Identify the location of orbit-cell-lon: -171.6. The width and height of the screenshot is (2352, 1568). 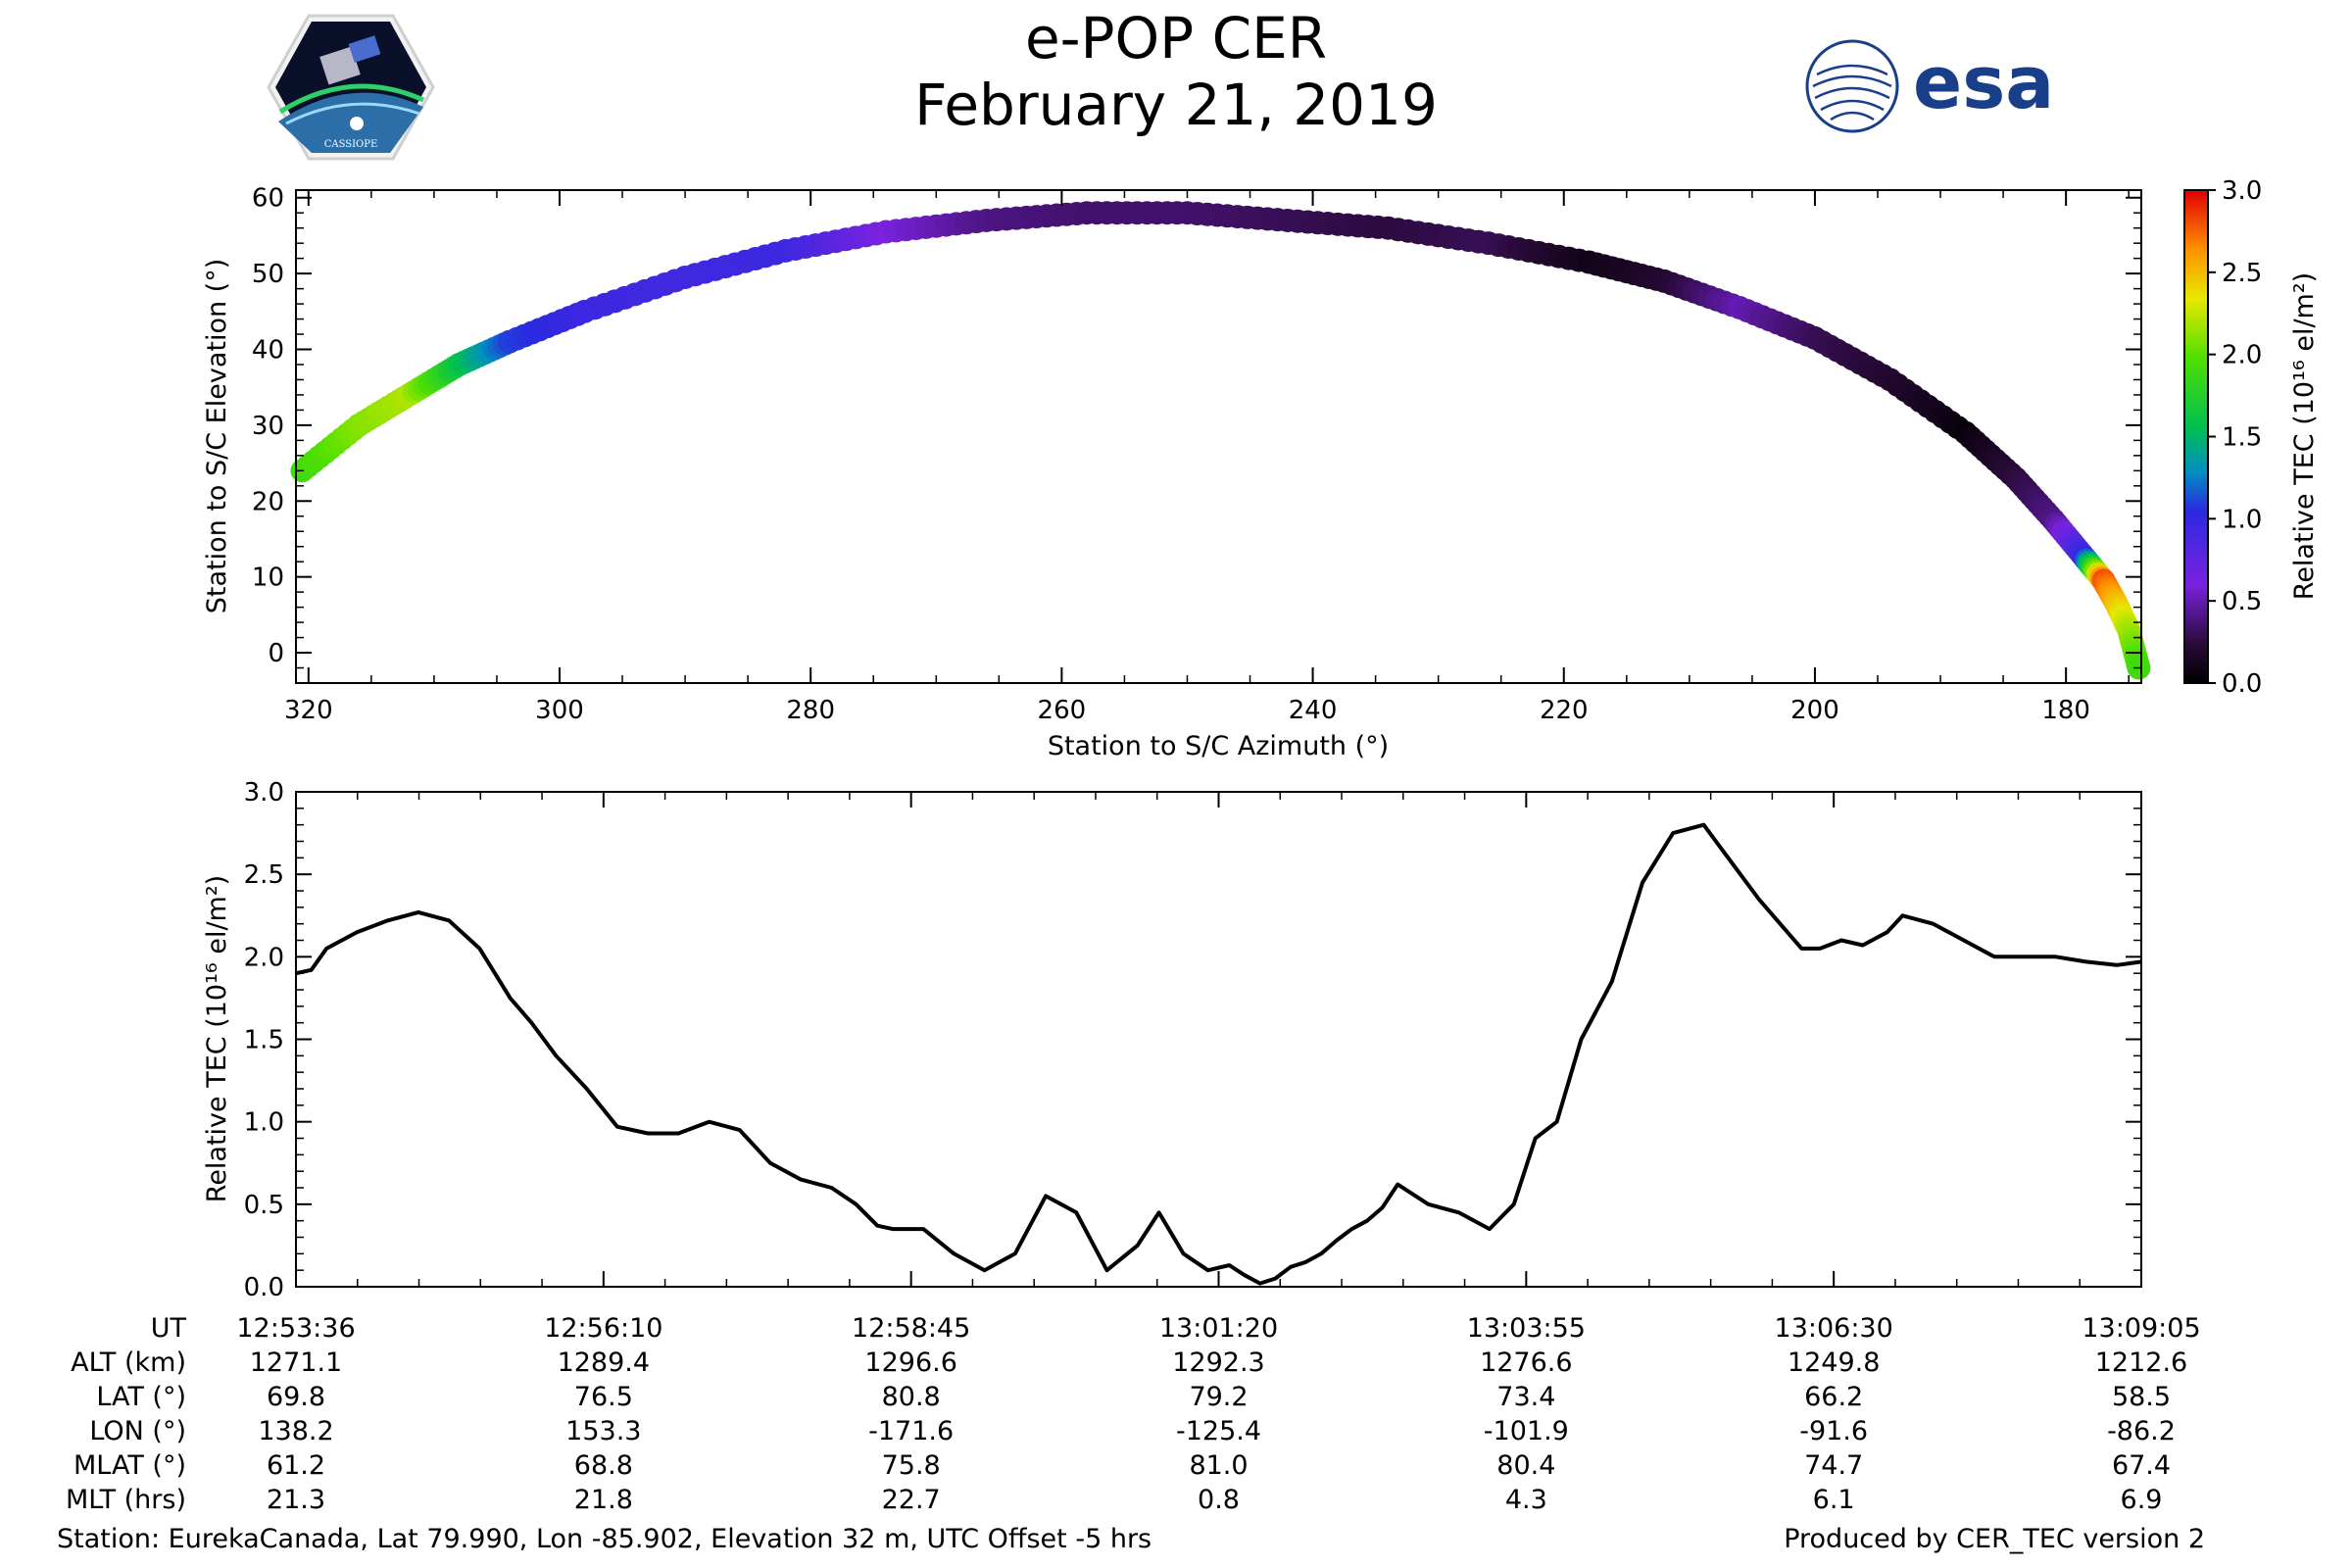
(911, 1431).